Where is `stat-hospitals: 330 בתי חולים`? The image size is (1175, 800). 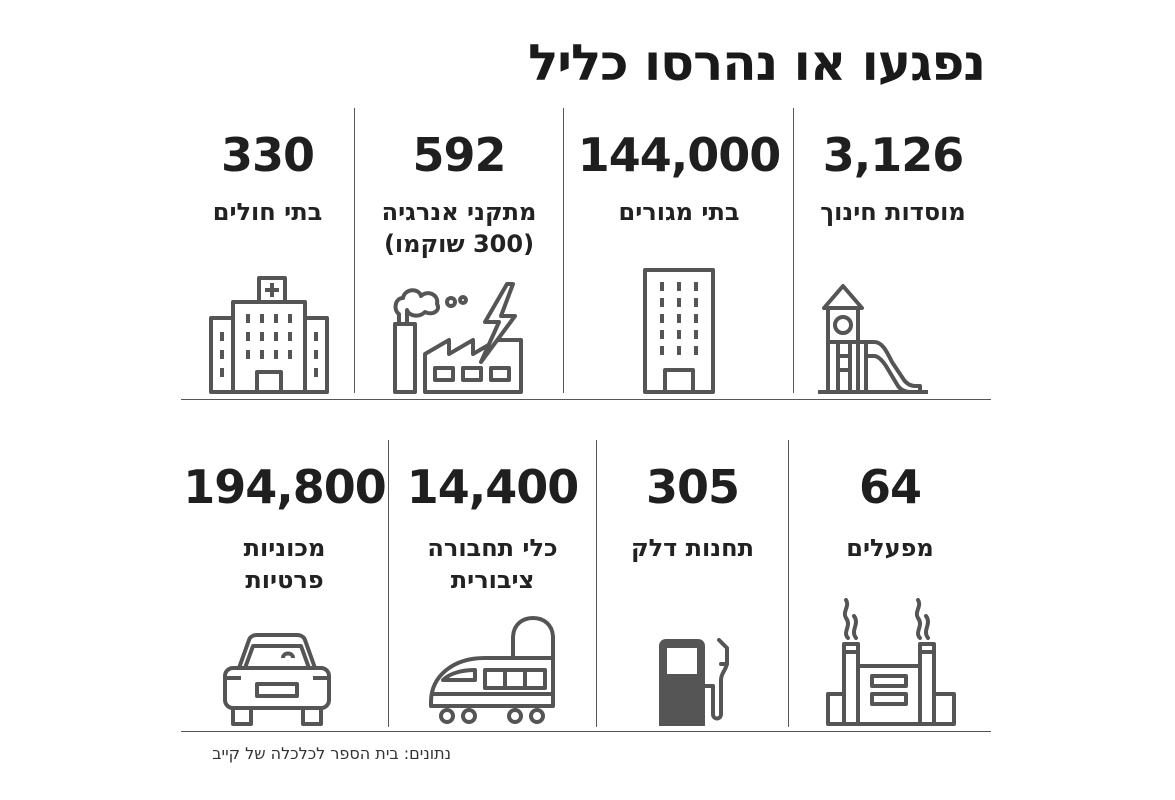 stat-hospitals: 330 בתי חולים is located at coordinates (267, 253).